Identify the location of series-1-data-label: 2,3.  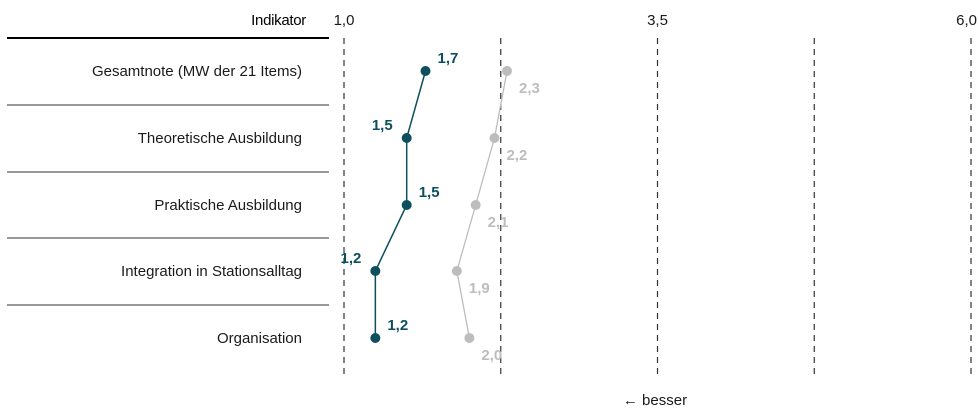
(529, 88).